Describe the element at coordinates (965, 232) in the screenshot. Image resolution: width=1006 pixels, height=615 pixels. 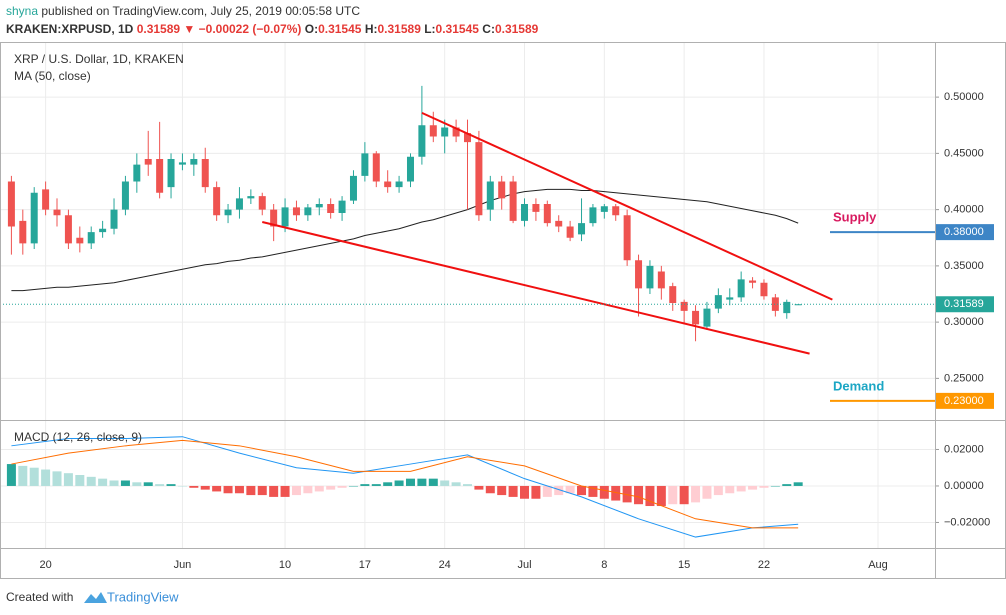
I see `level-badge` at that location.